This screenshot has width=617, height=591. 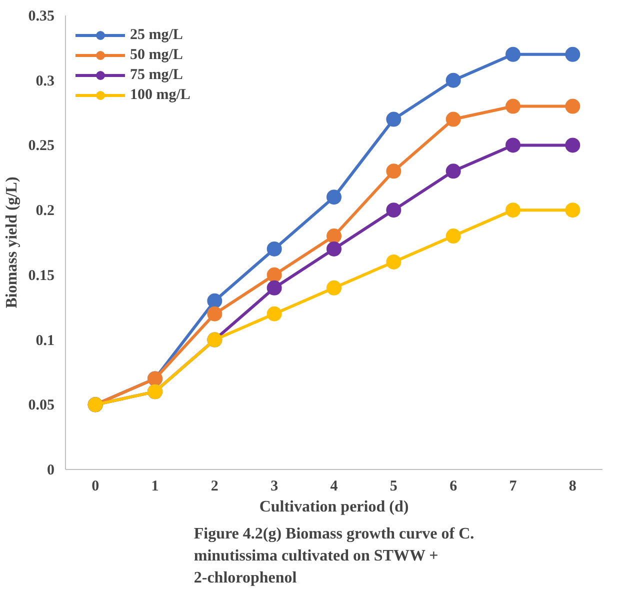 What do you see at coordinates (334, 486) in the screenshot?
I see `x-tick-label: 4` at bounding box center [334, 486].